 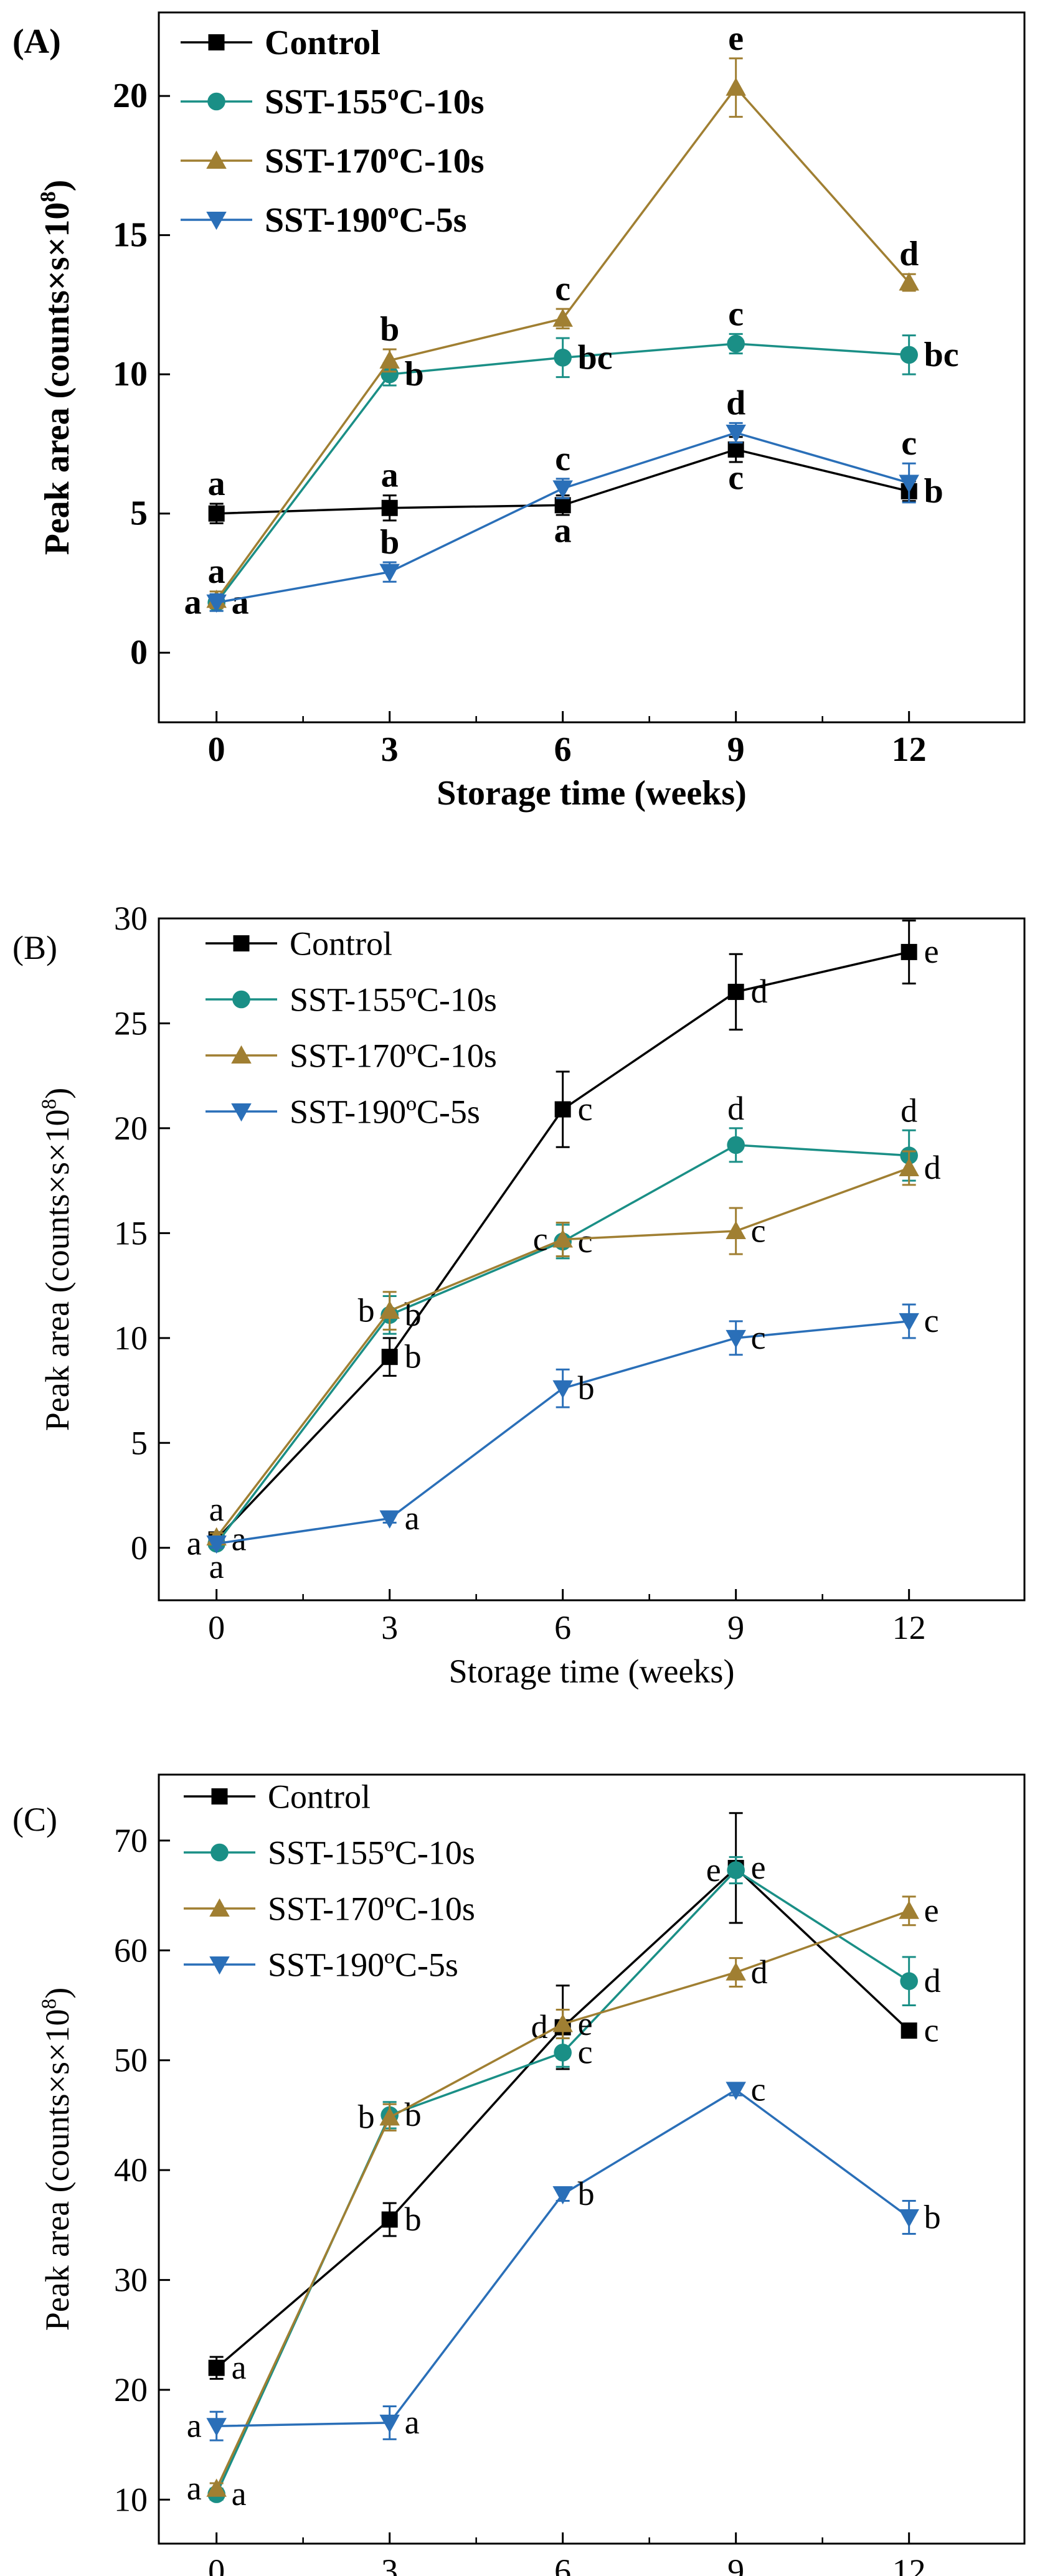 What do you see at coordinates (735, 1627) in the screenshot?
I see `x-tick-label: 9` at bounding box center [735, 1627].